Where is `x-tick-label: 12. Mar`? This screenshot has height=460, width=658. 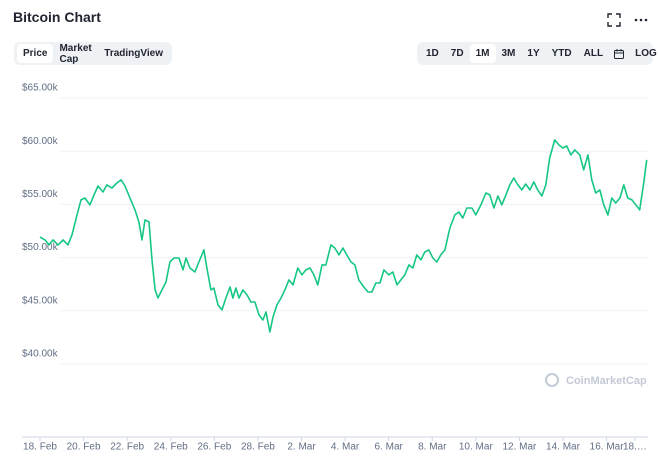
x-tick-label: 12. Mar is located at coordinates (519, 447).